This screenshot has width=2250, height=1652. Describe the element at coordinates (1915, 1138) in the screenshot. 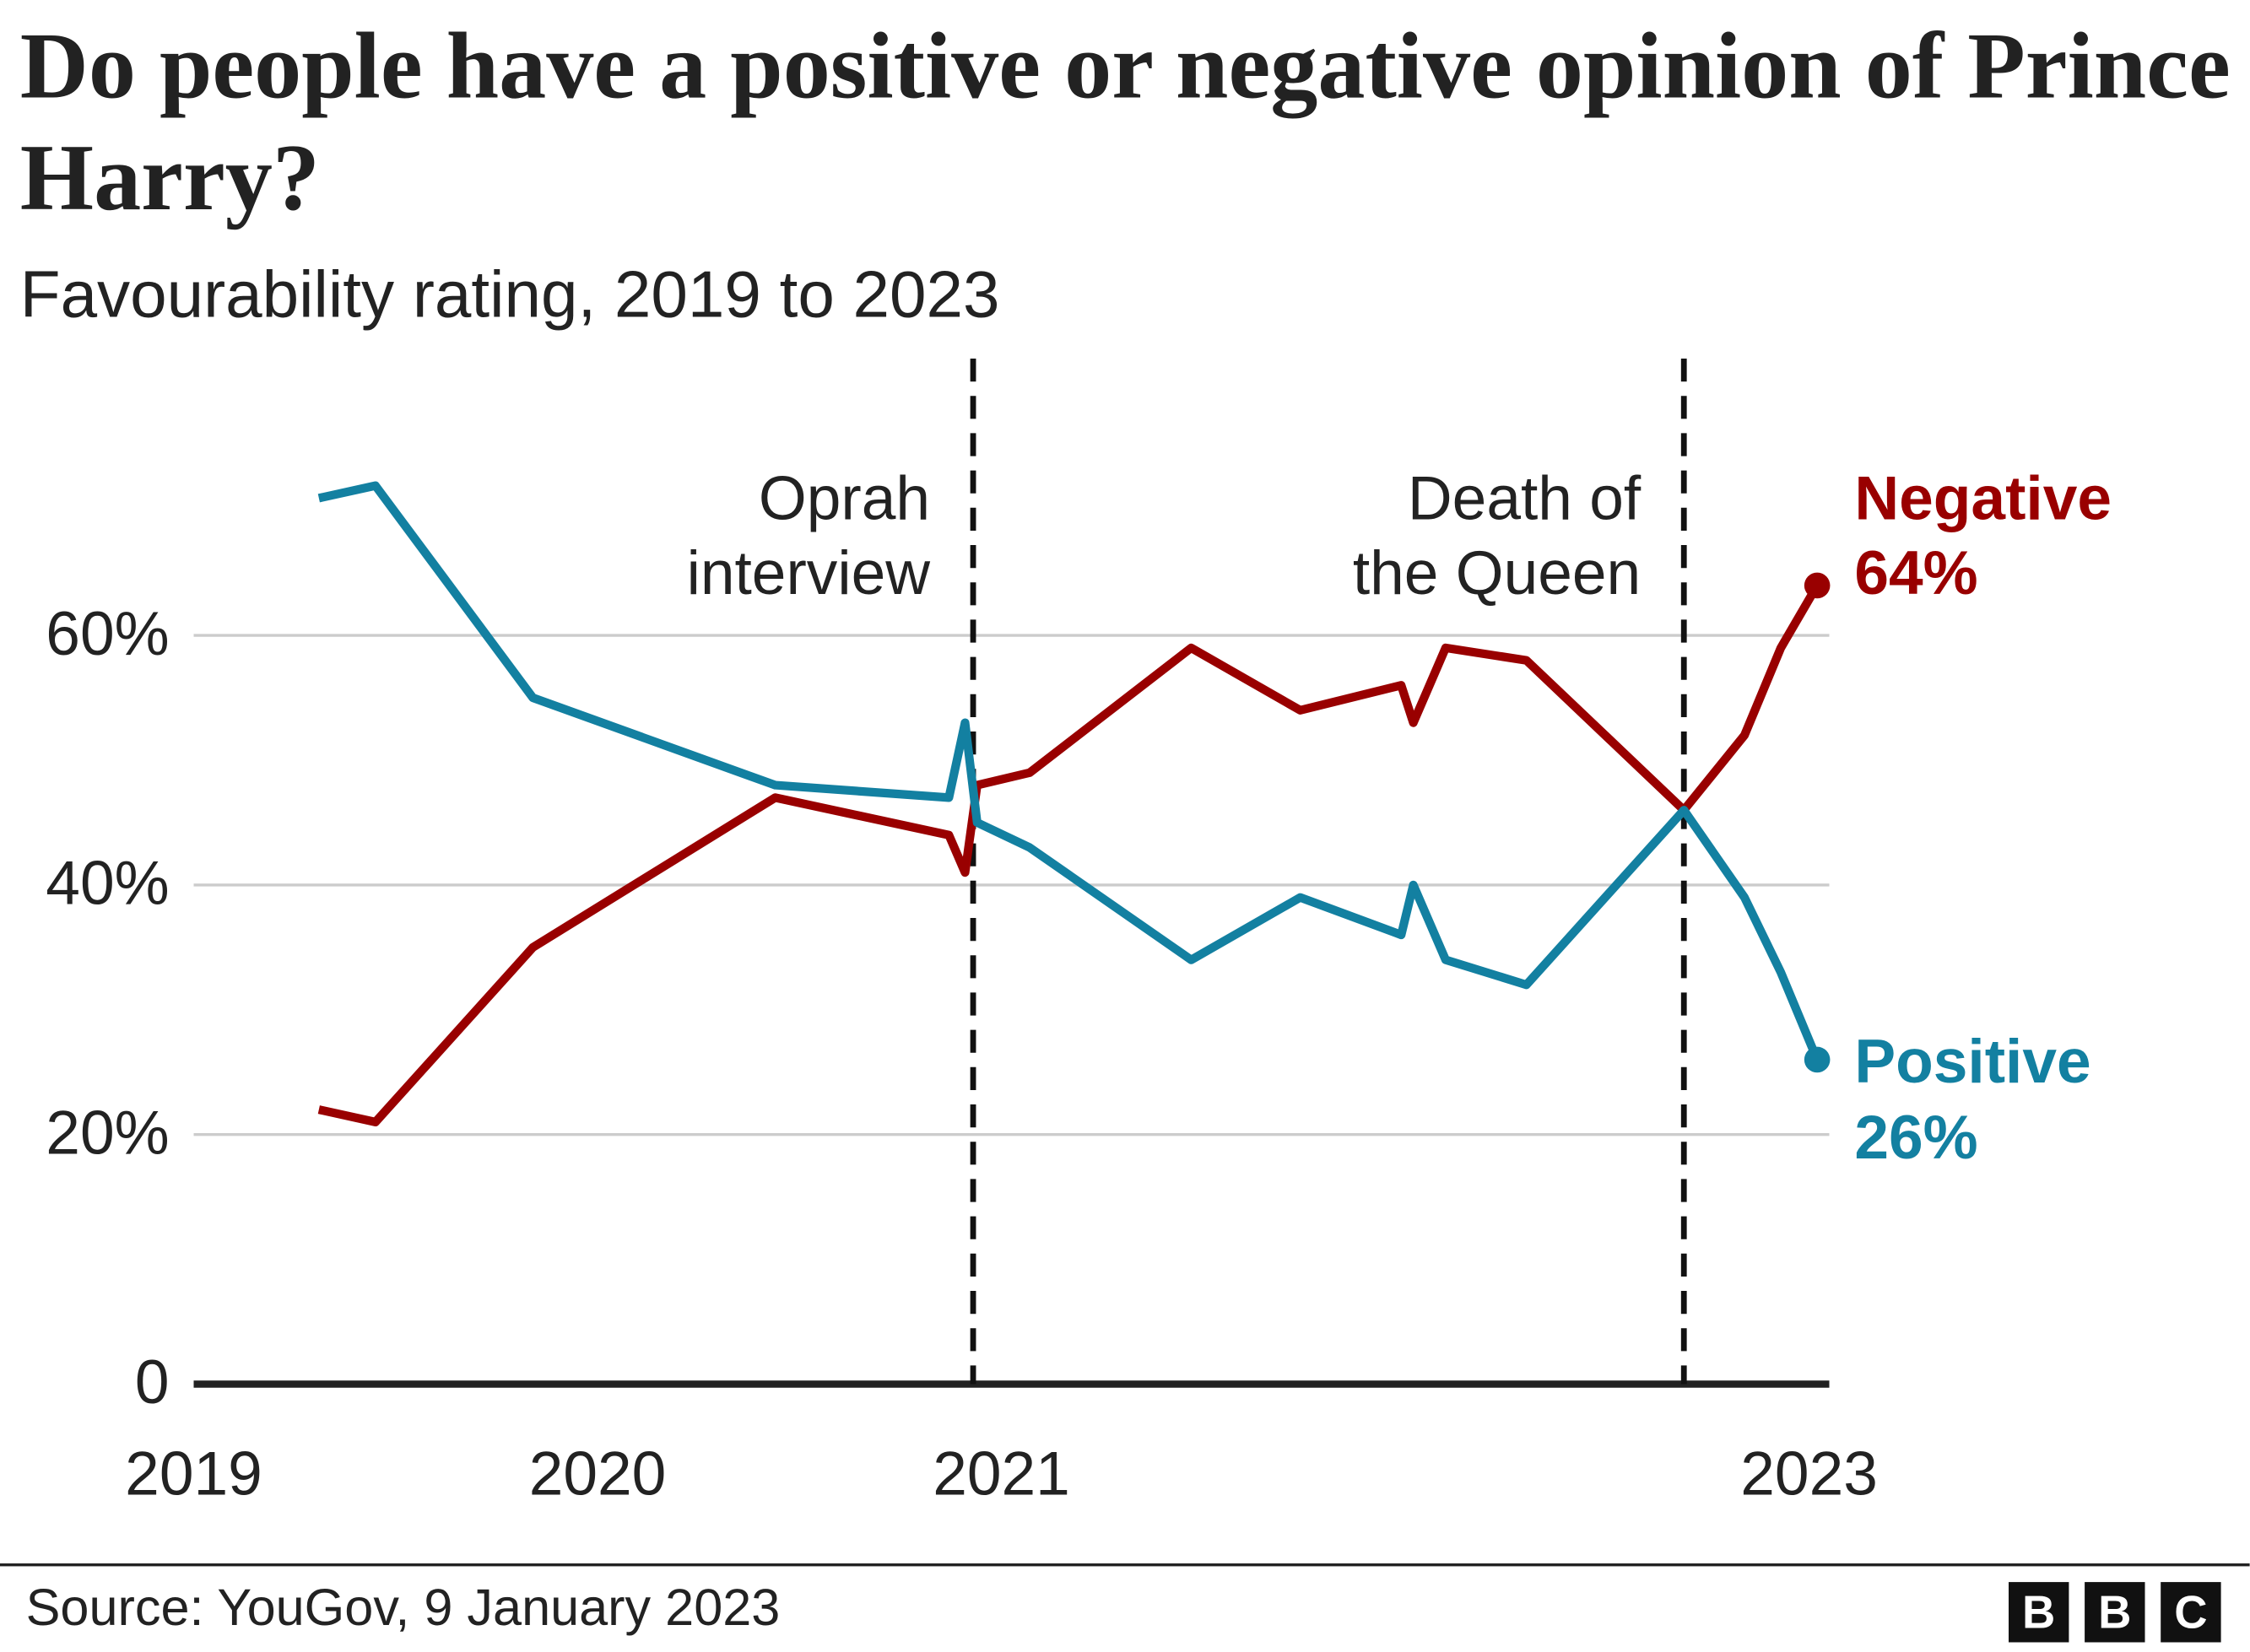

I see `value-label: 26%` at that location.